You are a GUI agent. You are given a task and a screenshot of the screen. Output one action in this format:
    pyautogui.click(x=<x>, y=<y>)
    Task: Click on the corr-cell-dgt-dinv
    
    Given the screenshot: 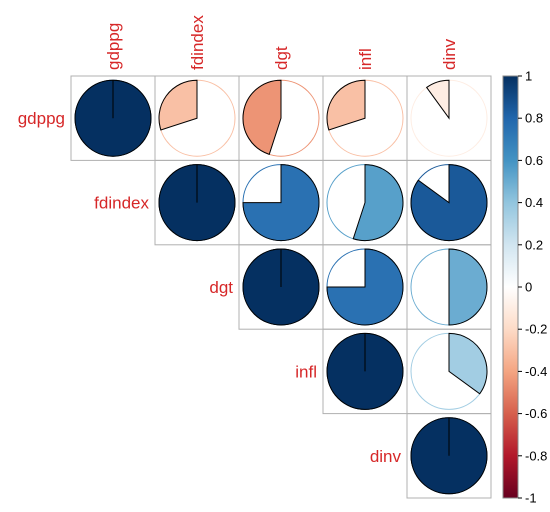 What is the action you would take?
    pyautogui.click(x=449, y=287)
    